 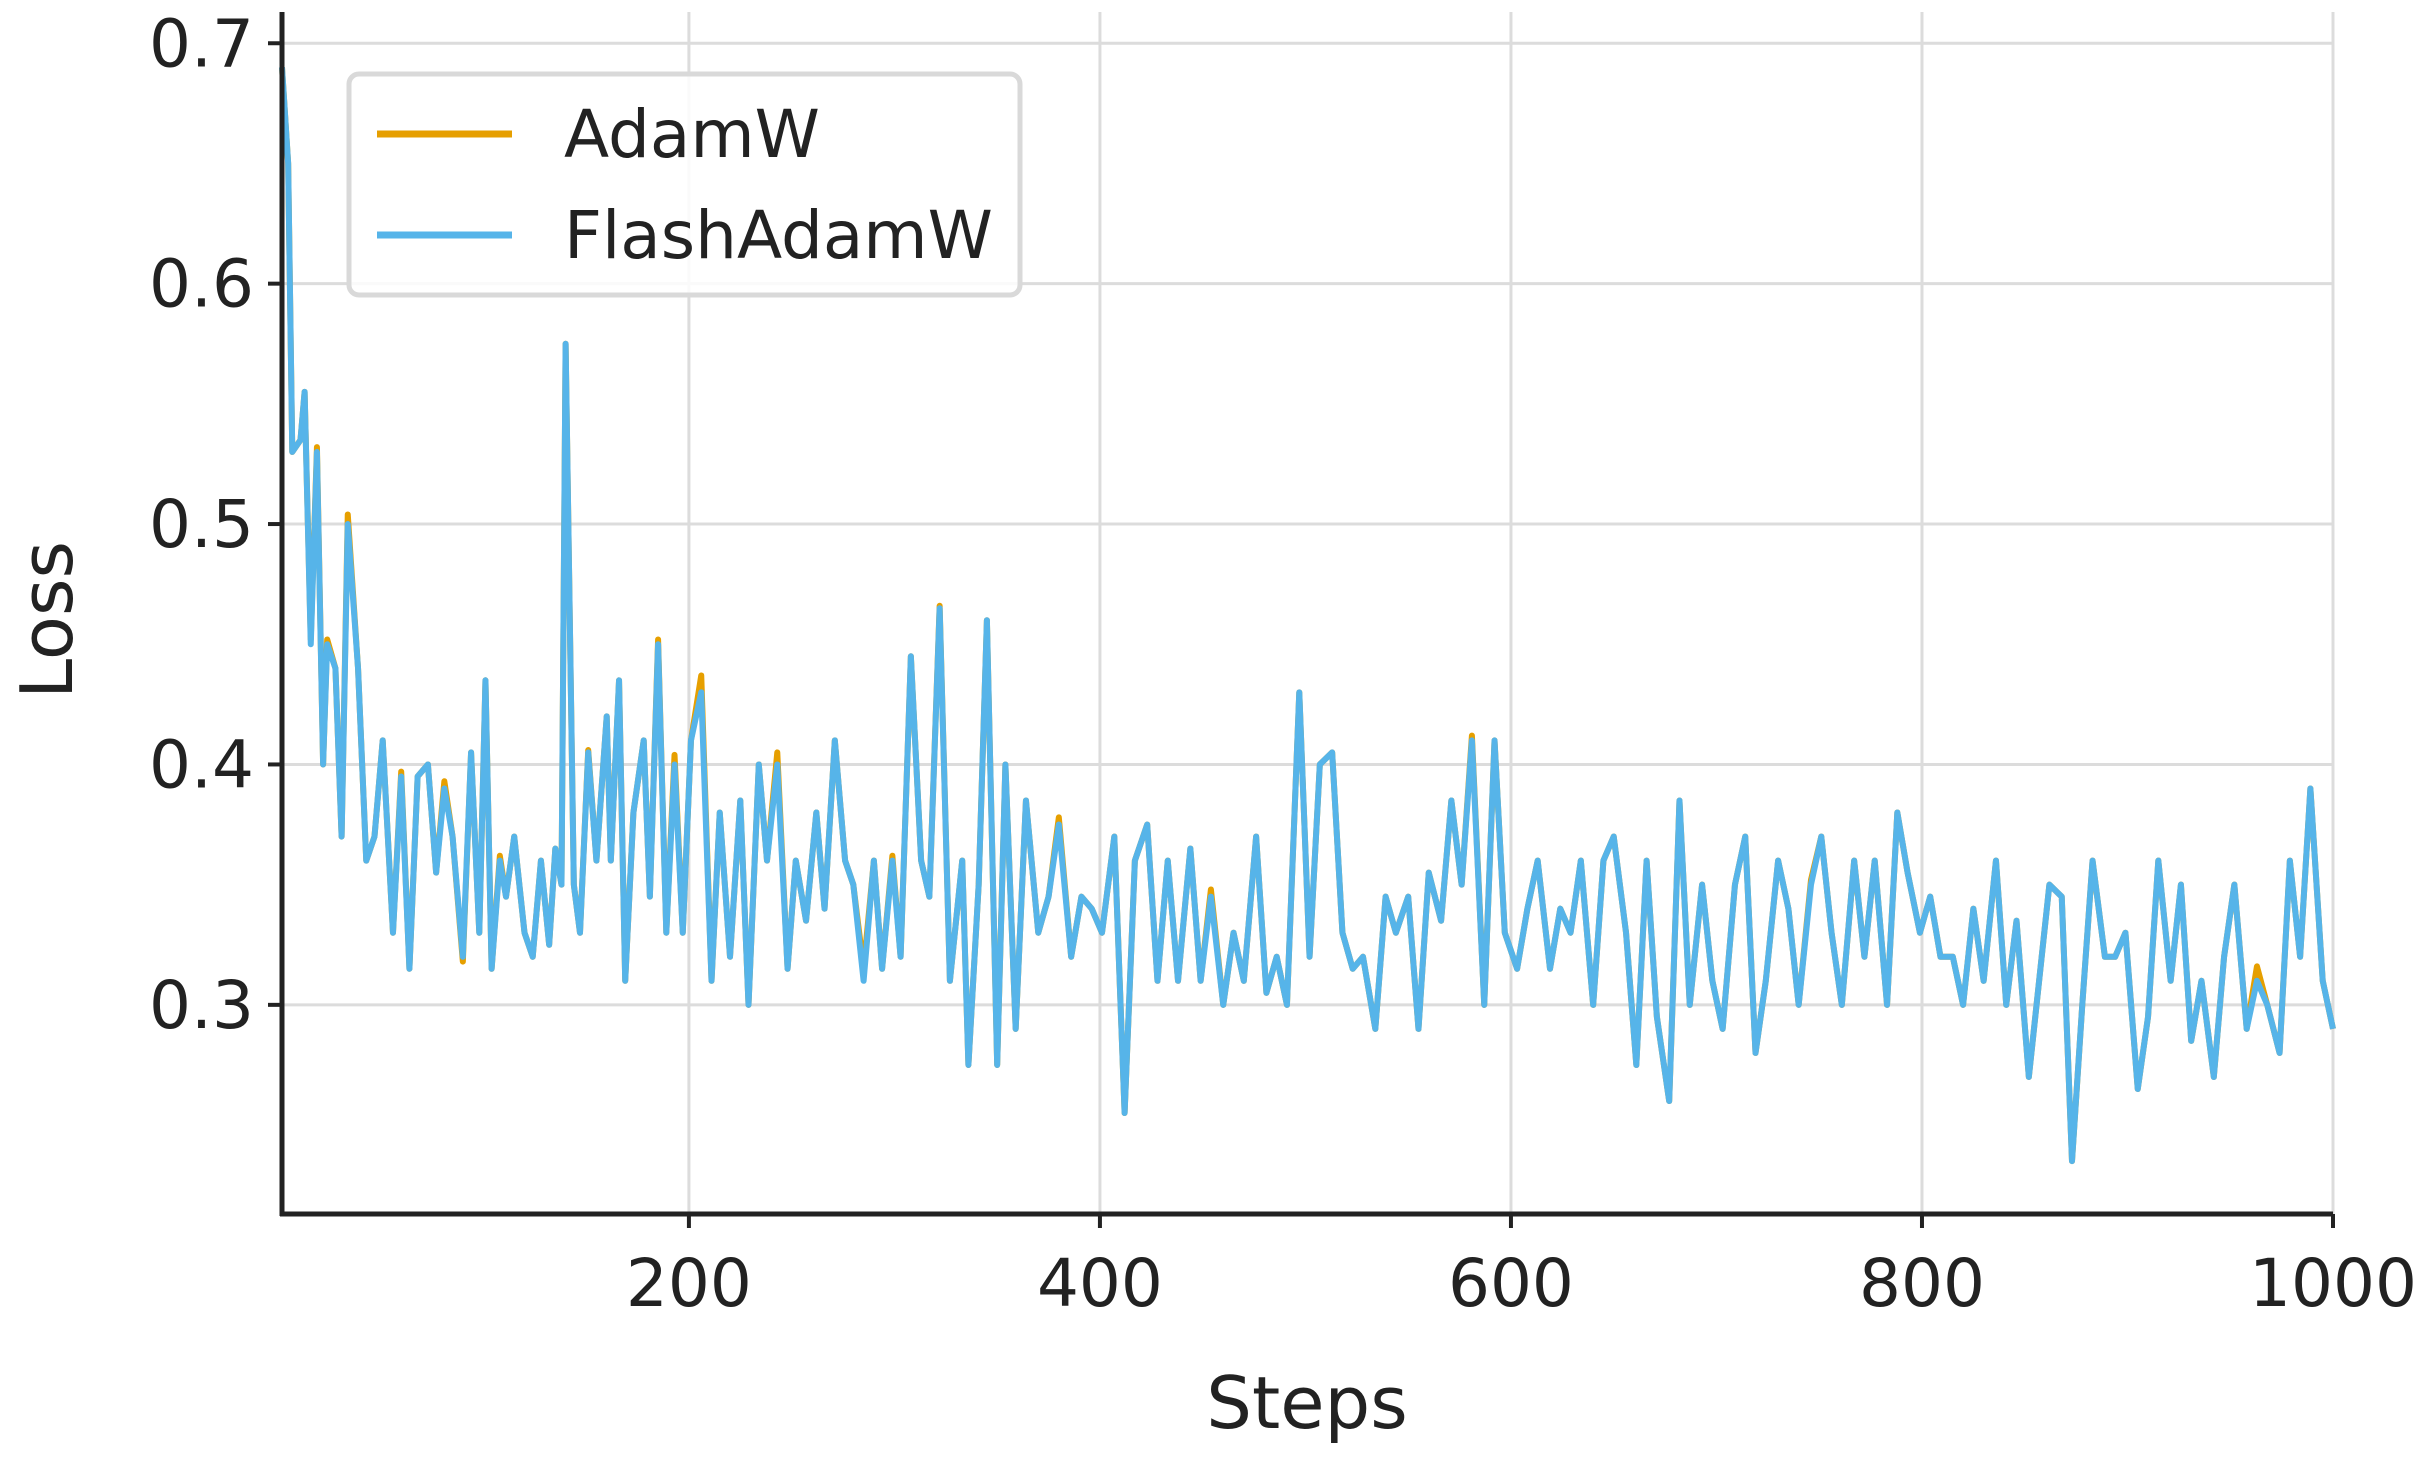 What do you see at coordinates (201, 43) in the screenshot?
I see `y-tick-label: 0.7` at bounding box center [201, 43].